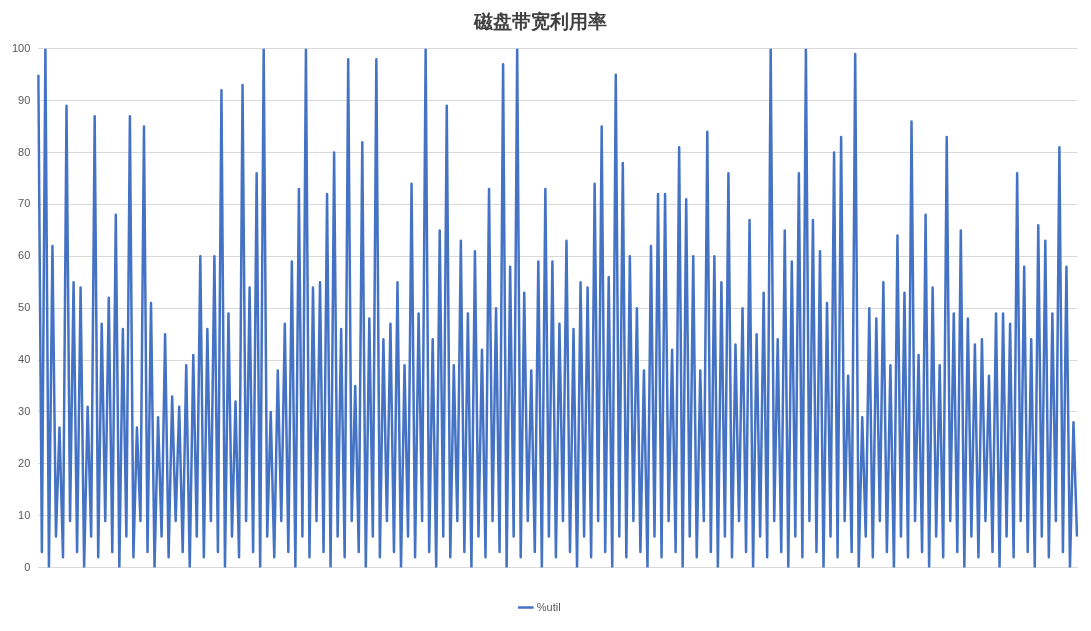  Describe the element at coordinates (24, 203) in the screenshot. I see `y-tick-label: 70` at that location.